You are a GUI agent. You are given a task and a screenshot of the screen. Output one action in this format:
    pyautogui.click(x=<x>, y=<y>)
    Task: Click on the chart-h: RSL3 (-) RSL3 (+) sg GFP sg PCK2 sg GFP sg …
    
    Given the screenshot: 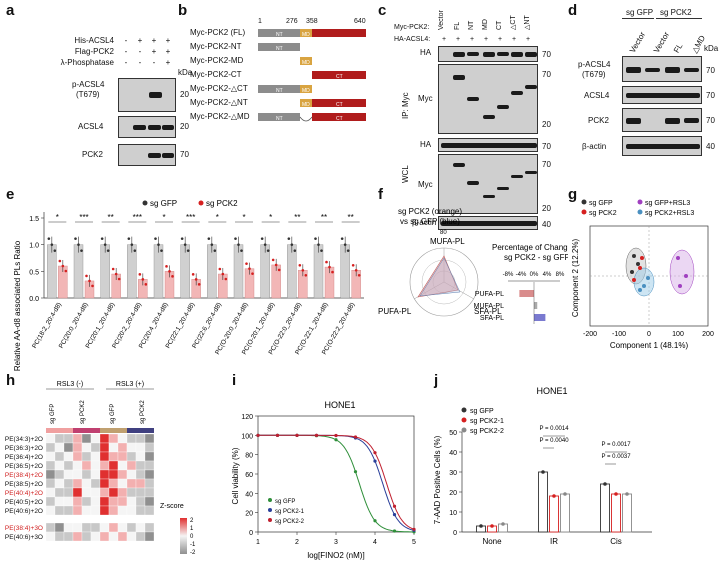 What is the action you would take?
    pyautogui.click(x=100, y=468)
    